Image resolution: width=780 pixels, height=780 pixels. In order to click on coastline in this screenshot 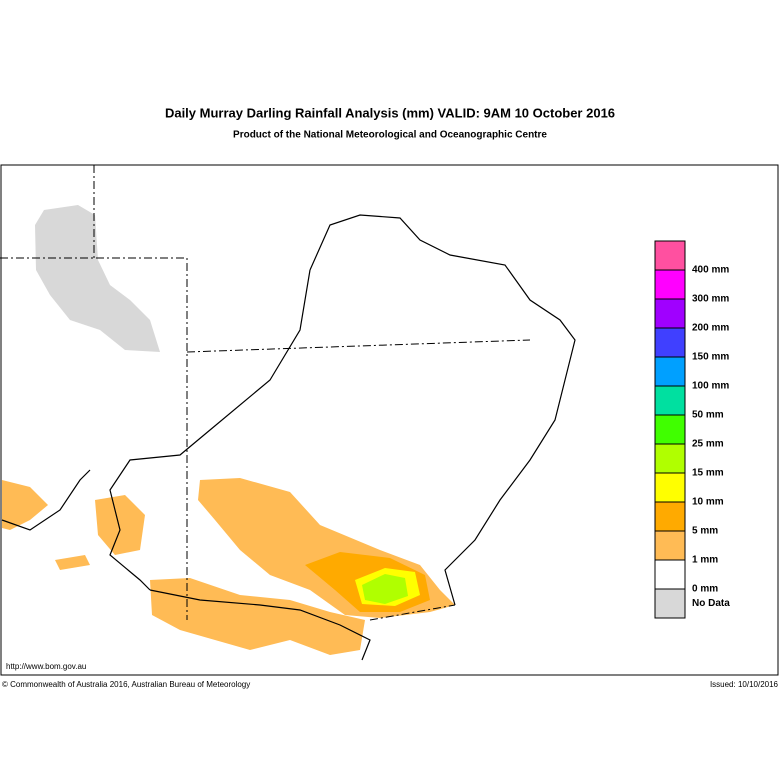, I will do `click(186, 565)`.